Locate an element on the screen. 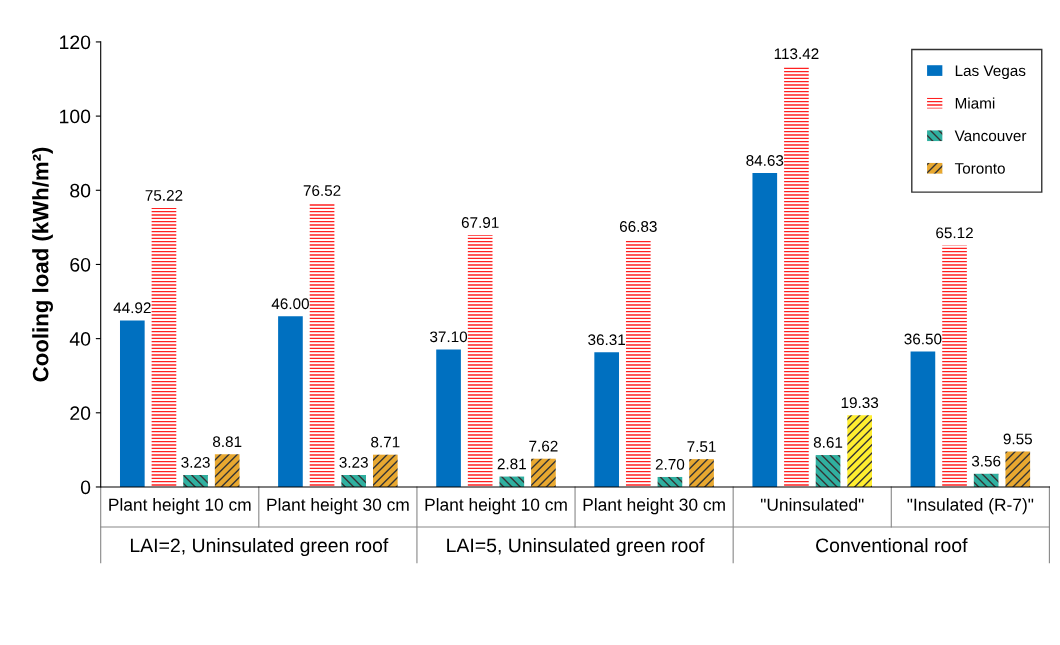  data-label: 3.56 is located at coordinates (986, 461).